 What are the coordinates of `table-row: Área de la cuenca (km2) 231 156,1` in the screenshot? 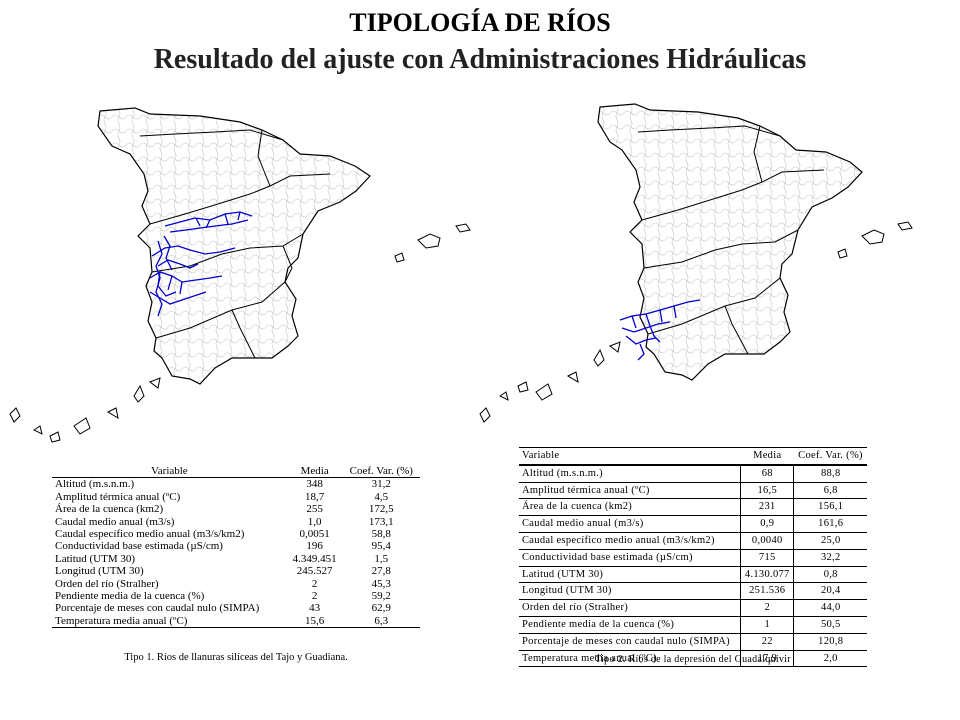 It's located at (693, 507).